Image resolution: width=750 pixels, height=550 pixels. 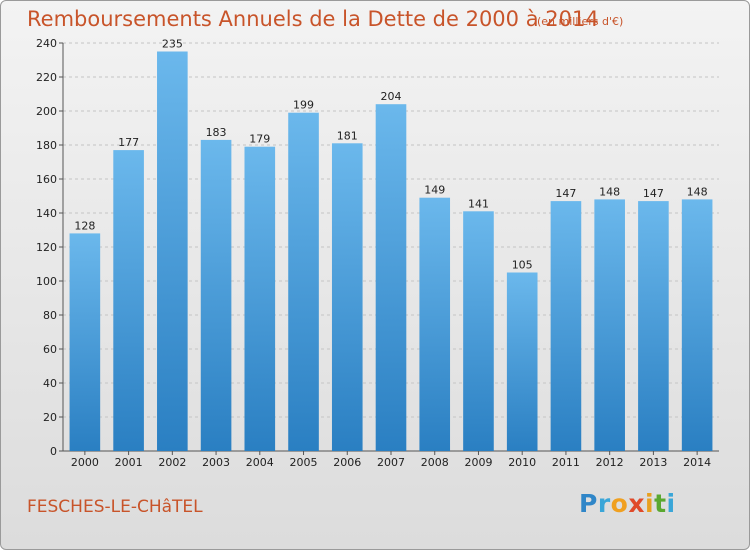 I want to click on value-label: 105, so click(x=522, y=265).